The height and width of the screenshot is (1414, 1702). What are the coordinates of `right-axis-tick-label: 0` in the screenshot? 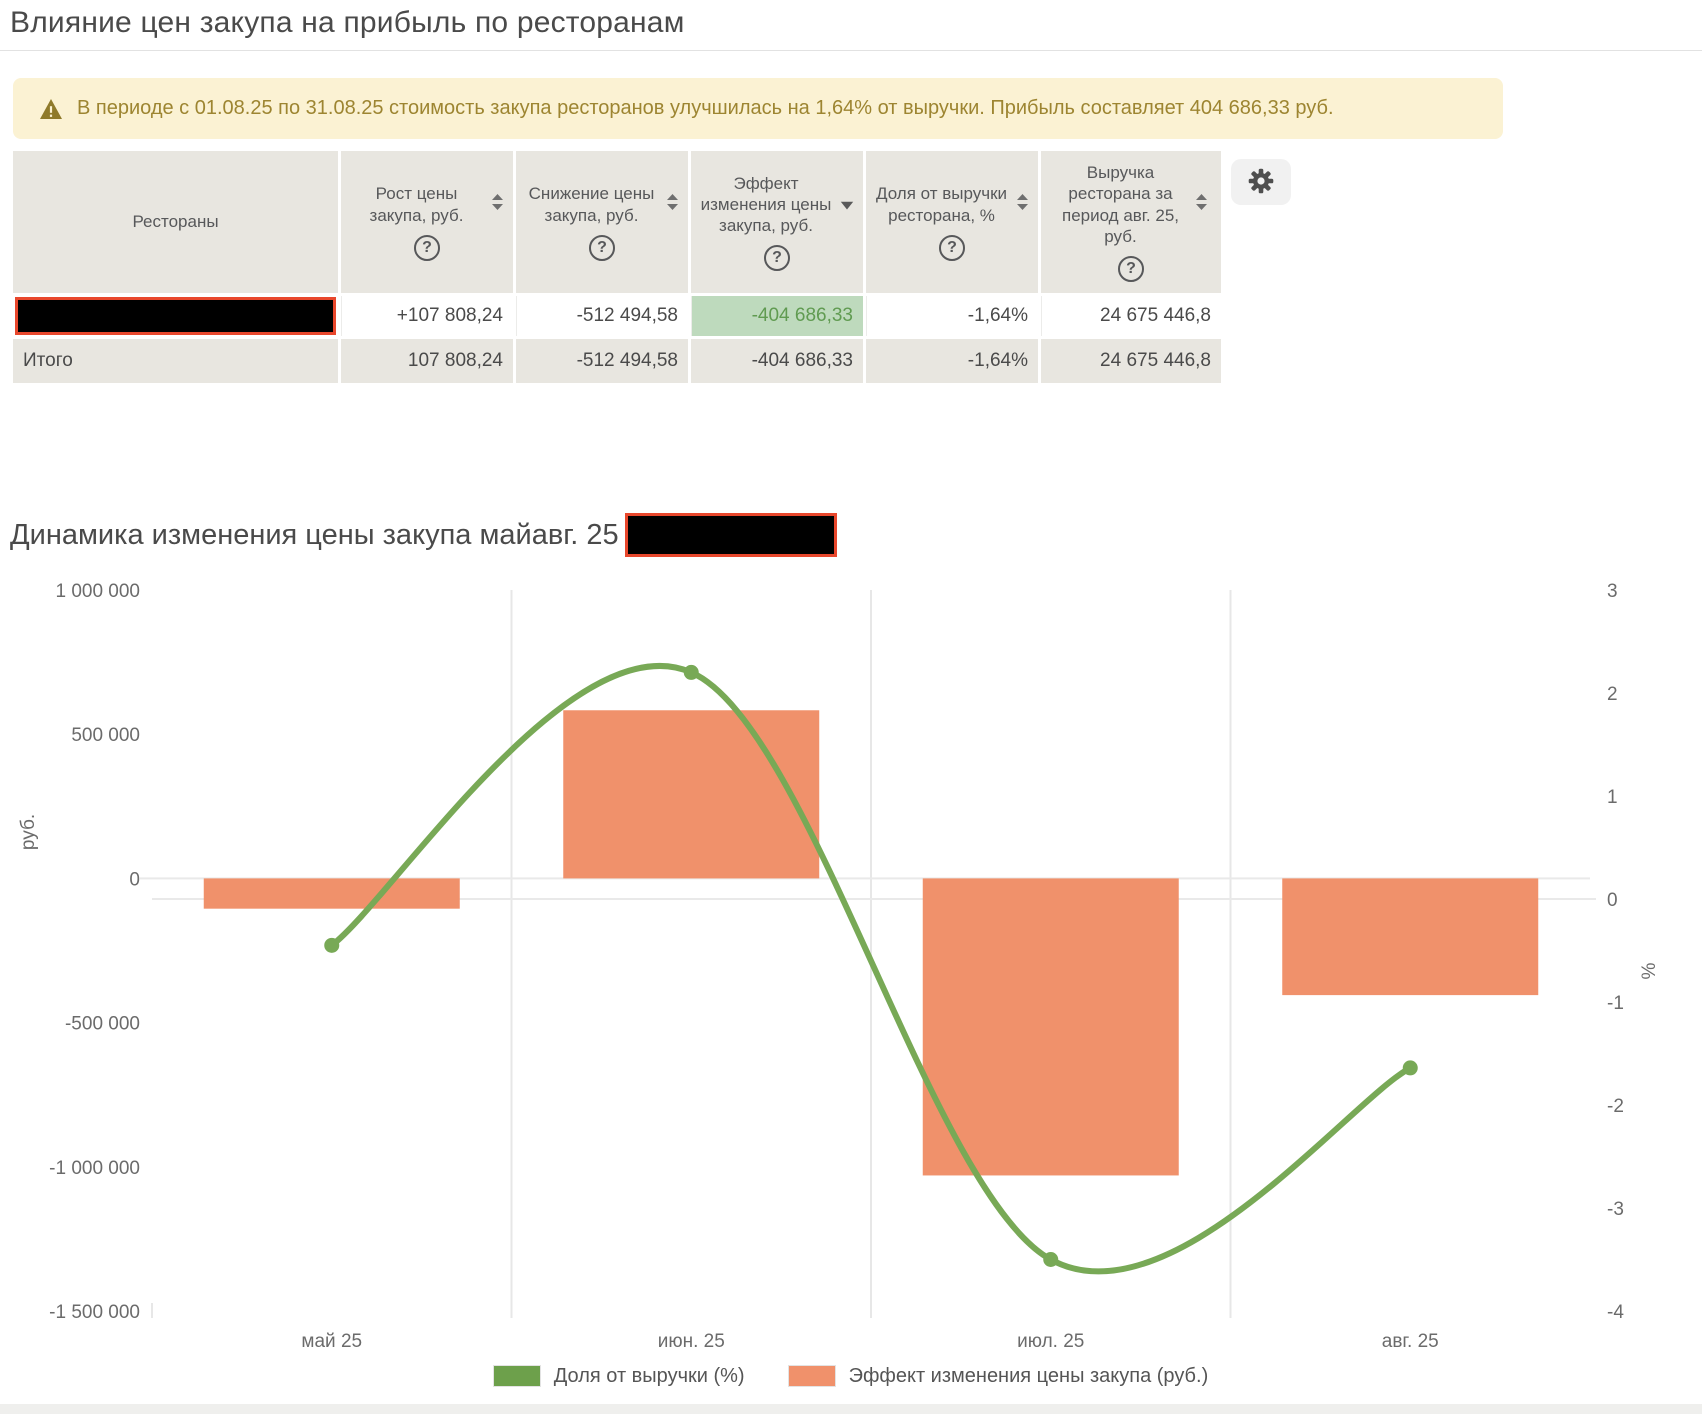 It's located at (1612, 900).